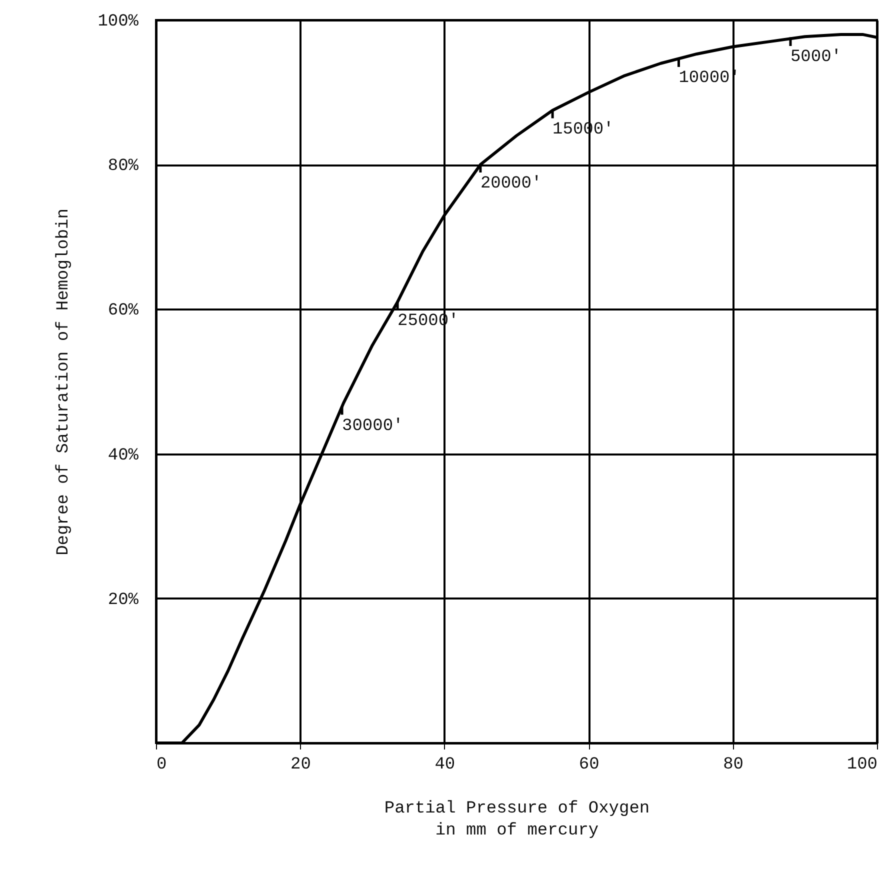  Describe the element at coordinates (161, 765) in the screenshot. I see `x-tick-label: 0` at that location.